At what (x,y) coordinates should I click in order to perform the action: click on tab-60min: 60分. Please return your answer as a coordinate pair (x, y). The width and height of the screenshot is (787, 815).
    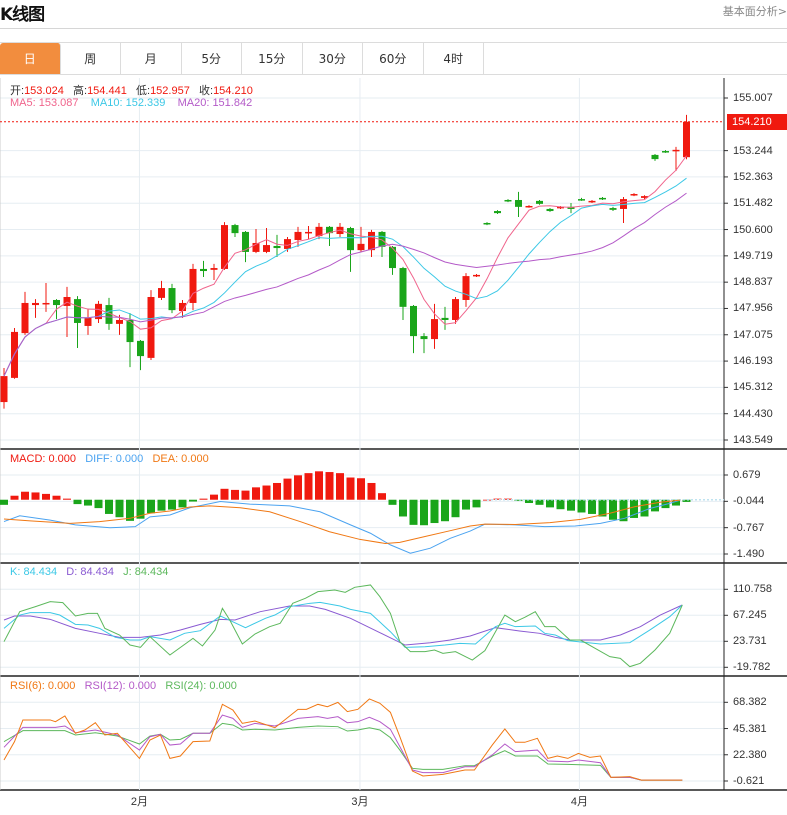
    Looking at the image, I should click on (393, 58).